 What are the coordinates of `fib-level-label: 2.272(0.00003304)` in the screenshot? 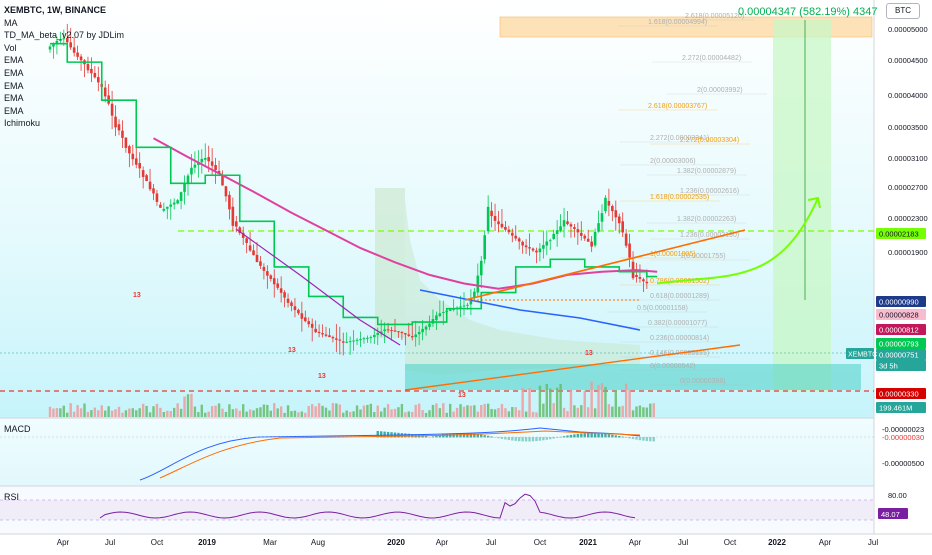 It's located at (709, 140).